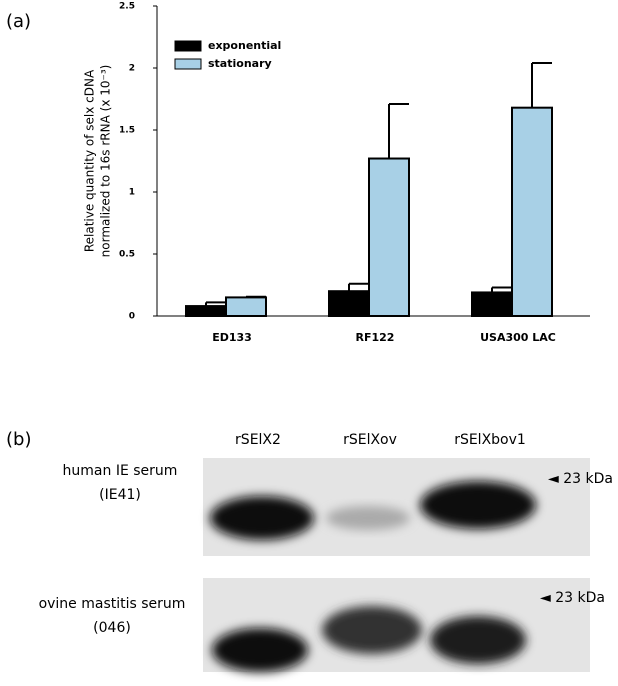  Describe the element at coordinates (370, 440) in the screenshot. I see `column-label: rSElXov` at that location.